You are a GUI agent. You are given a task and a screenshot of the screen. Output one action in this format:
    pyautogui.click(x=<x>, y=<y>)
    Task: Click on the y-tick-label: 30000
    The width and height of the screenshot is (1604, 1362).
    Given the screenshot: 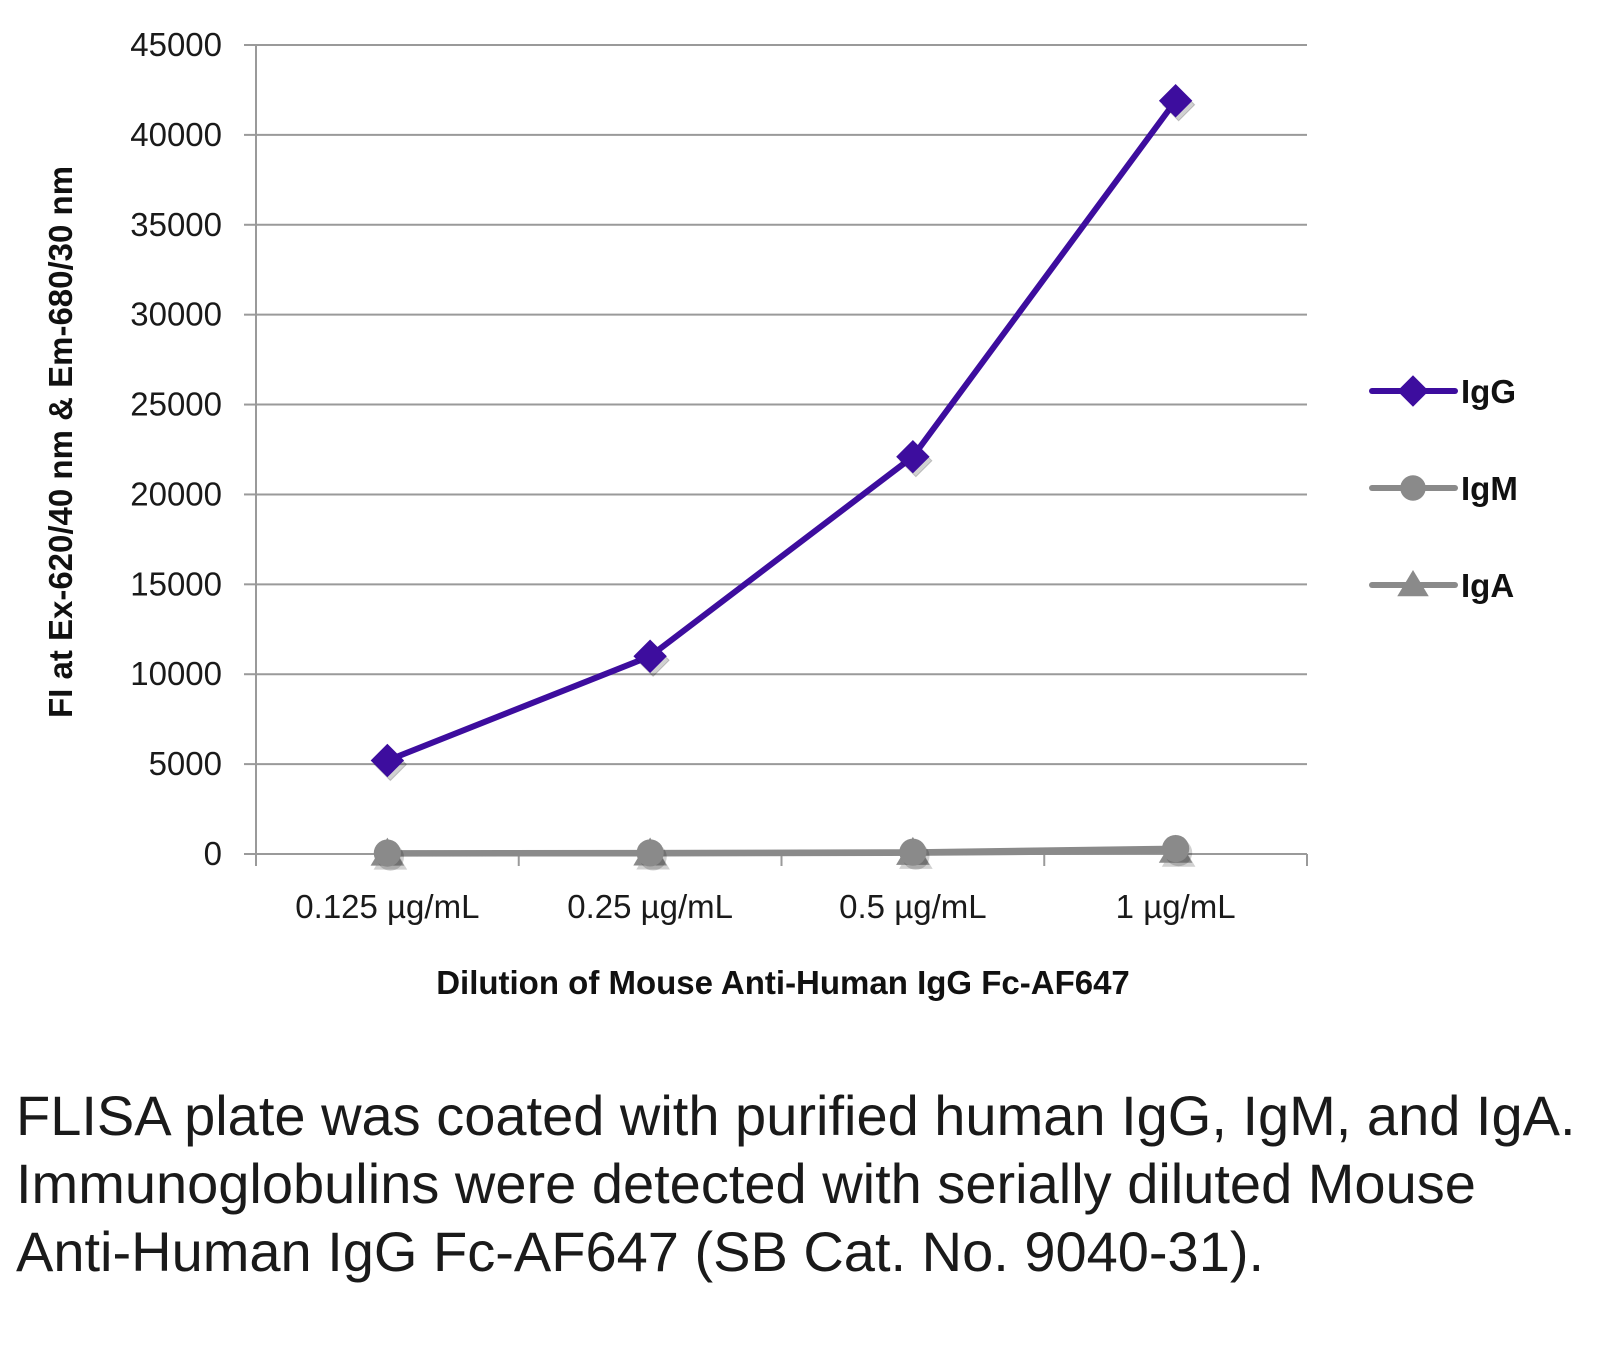 What is the action you would take?
    pyautogui.click(x=176, y=314)
    